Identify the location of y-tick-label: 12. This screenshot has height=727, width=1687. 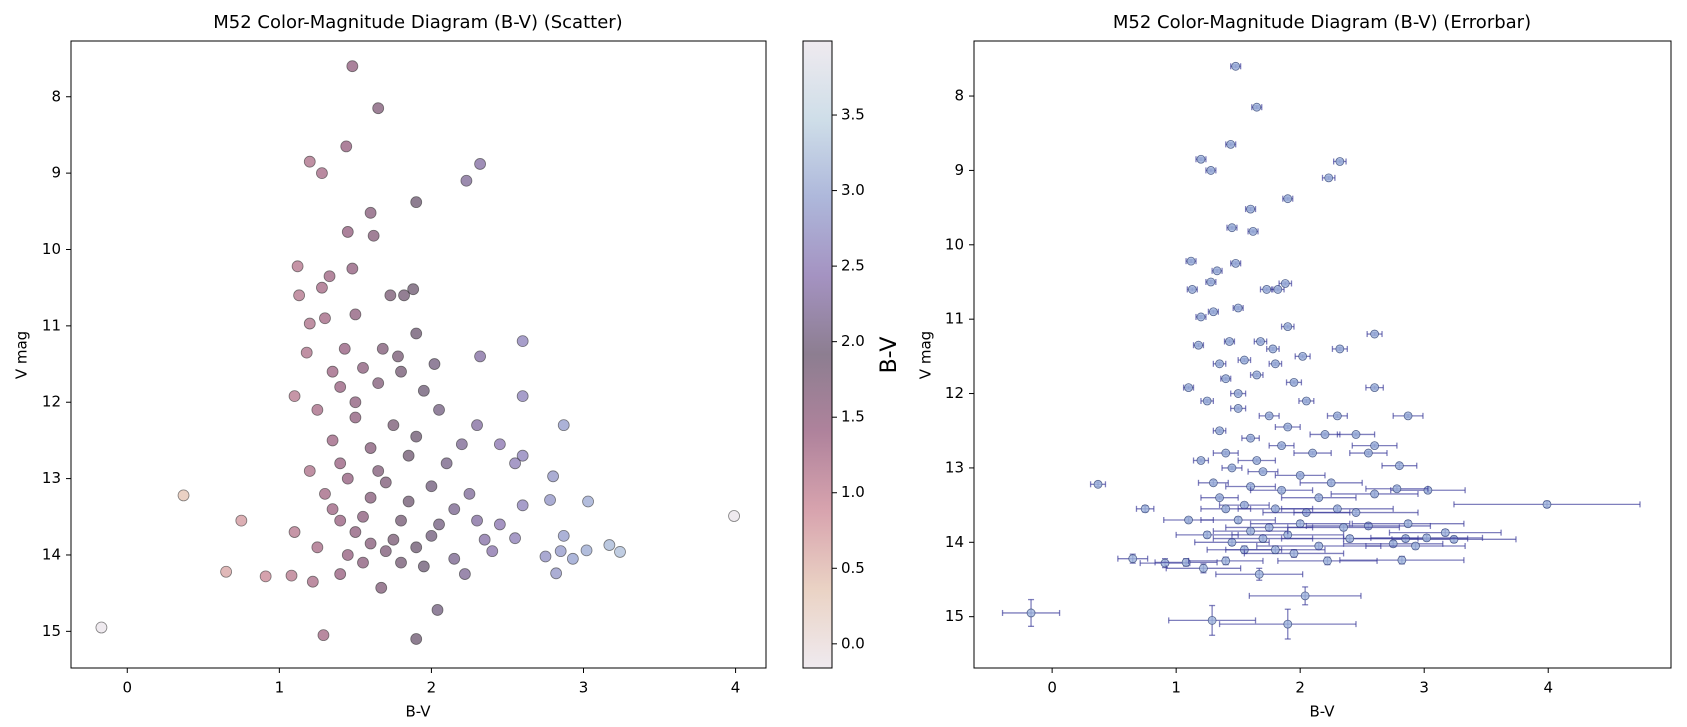
(954, 393).